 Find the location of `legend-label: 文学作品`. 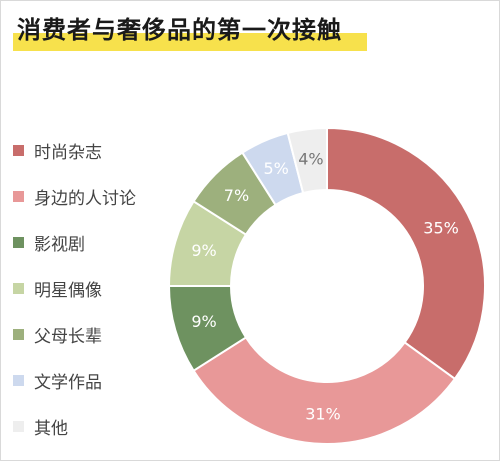

legend-label: 文学作品 is located at coordinates (68, 382).